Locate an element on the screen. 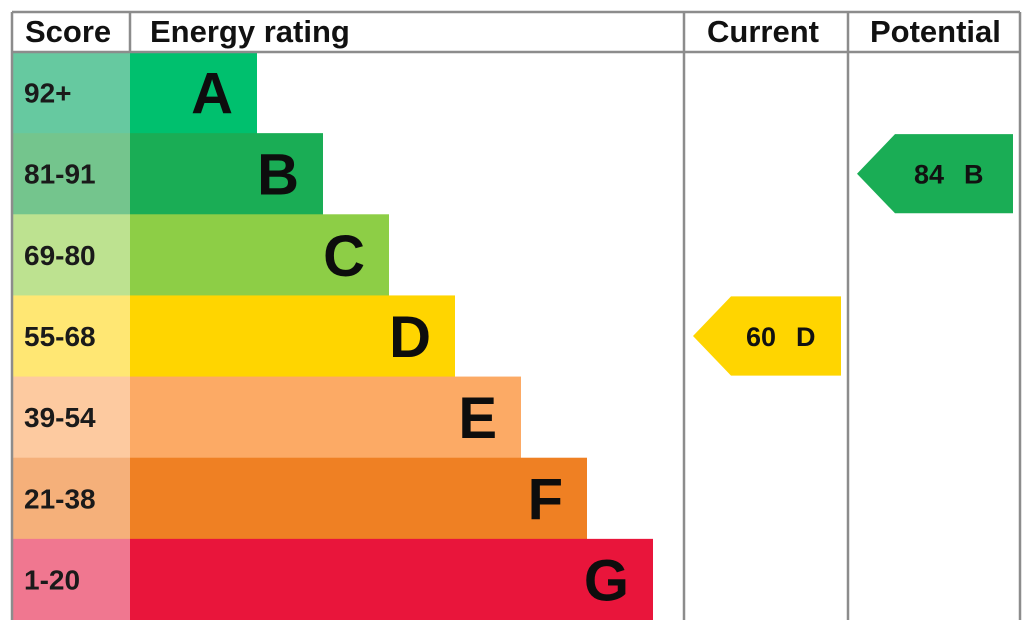 The image size is (1024, 620). score-cell-d is located at coordinates (71, 336).